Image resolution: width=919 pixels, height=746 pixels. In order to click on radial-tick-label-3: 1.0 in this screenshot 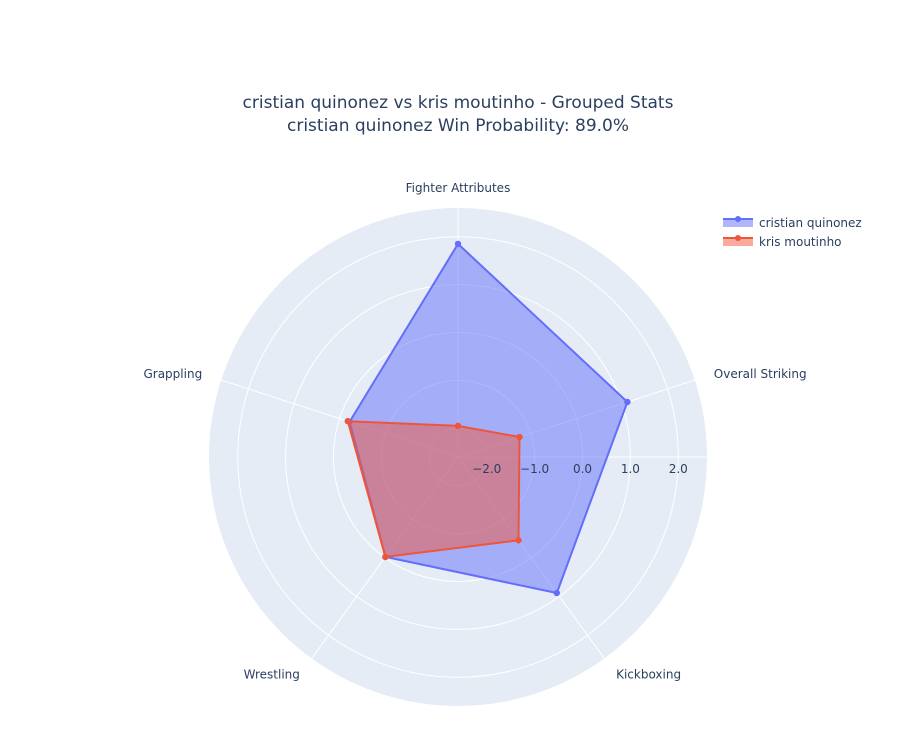, I will do `click(630, 469)`.